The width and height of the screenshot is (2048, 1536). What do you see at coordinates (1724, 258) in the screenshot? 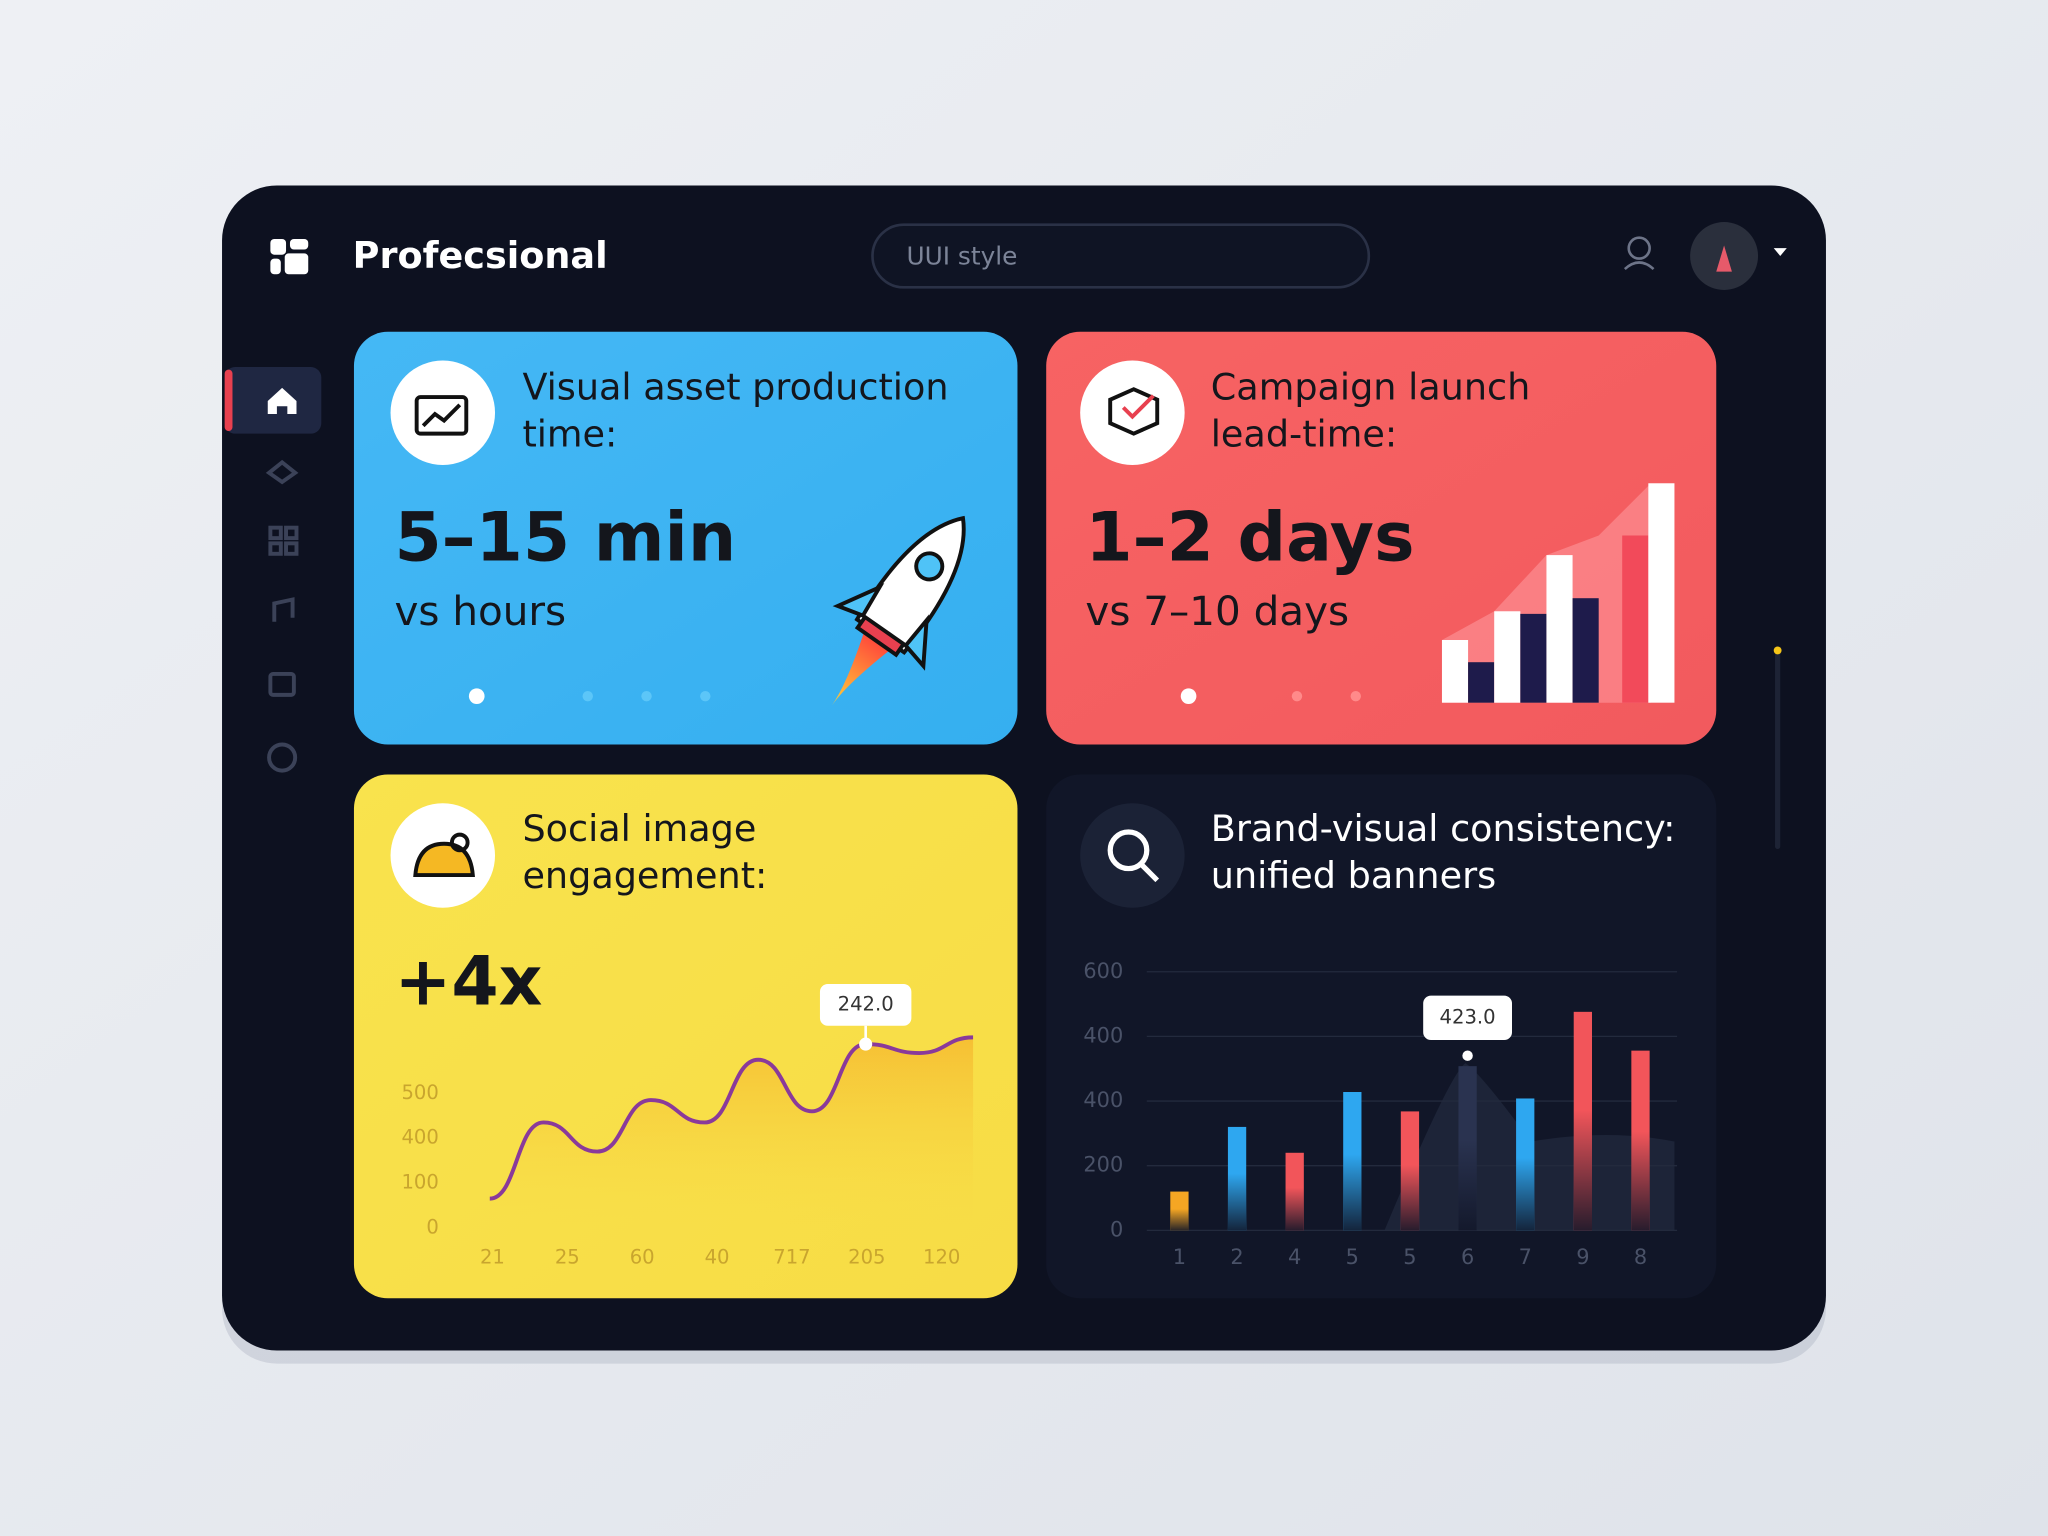
I see `avatar-image` at bounding box center [1724, 258].